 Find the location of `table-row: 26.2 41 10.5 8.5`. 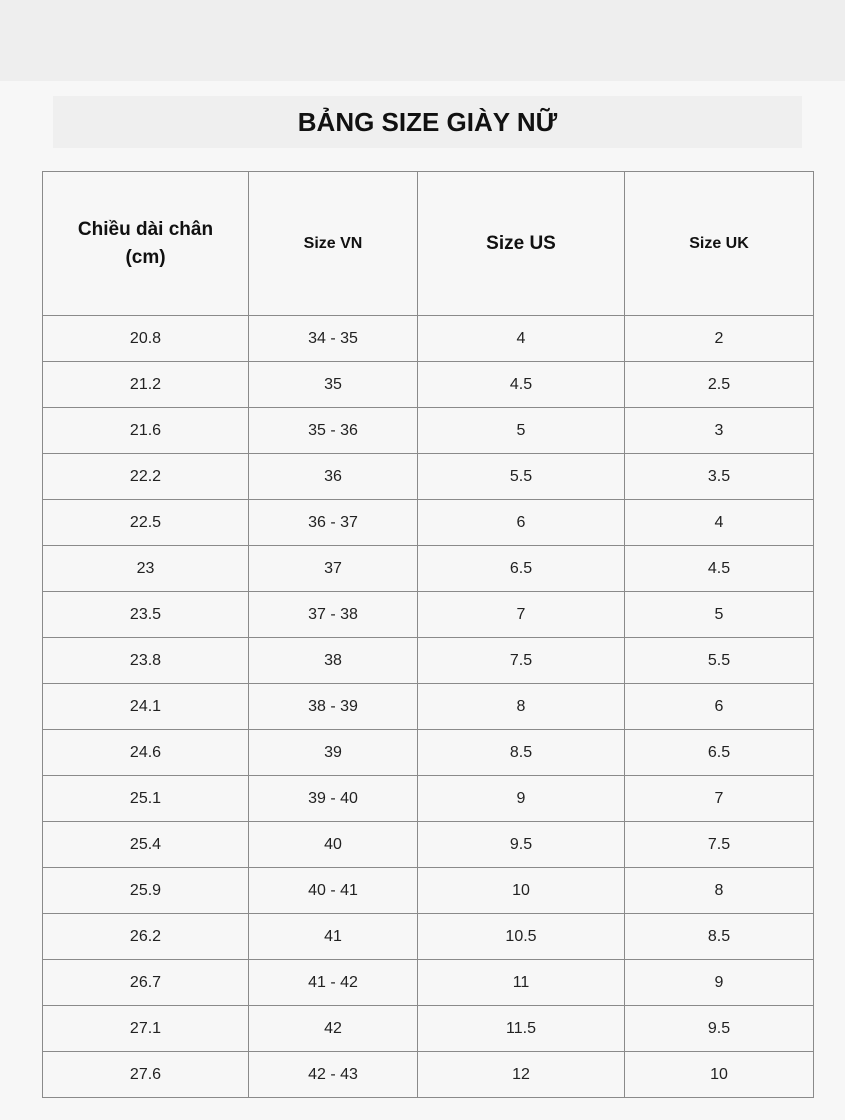

table-row: 26.2 41 10.5 8.5 is located at coordinates (428, 936).